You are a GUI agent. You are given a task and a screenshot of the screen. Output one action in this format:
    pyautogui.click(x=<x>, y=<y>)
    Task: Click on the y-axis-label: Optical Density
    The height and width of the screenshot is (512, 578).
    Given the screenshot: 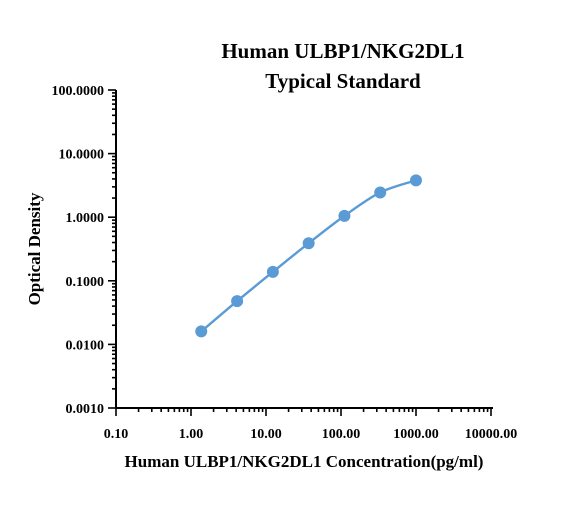 What is the action you would take?
    pyautogui.click(x=34, y=248)
    